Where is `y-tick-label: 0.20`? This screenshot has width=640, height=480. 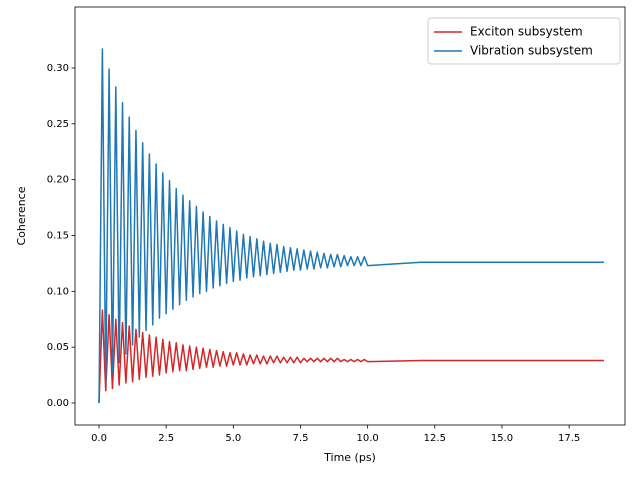
y-tick-label: 0.20 is located at coordinates (58, 180).